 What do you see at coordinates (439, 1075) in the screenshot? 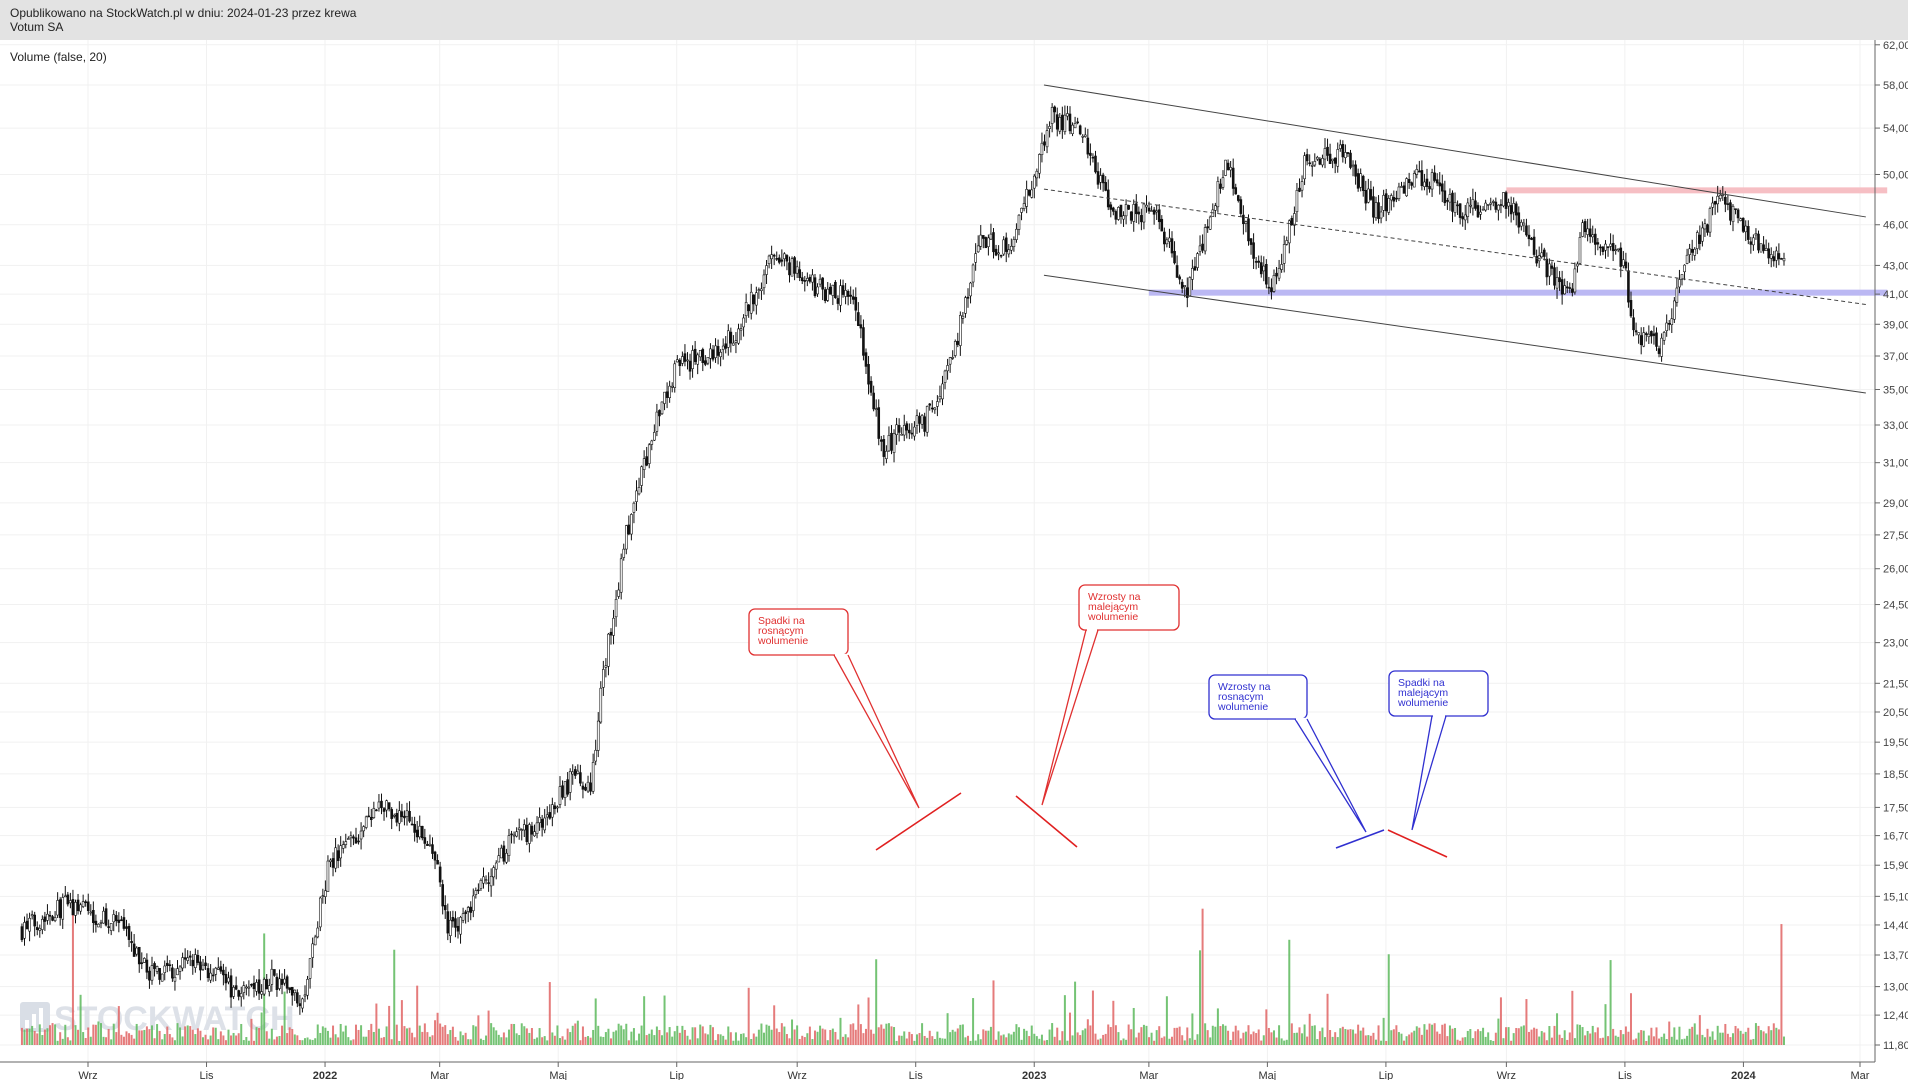
I see `x-tick-label: Mar` at bounding box center [439, 1075].